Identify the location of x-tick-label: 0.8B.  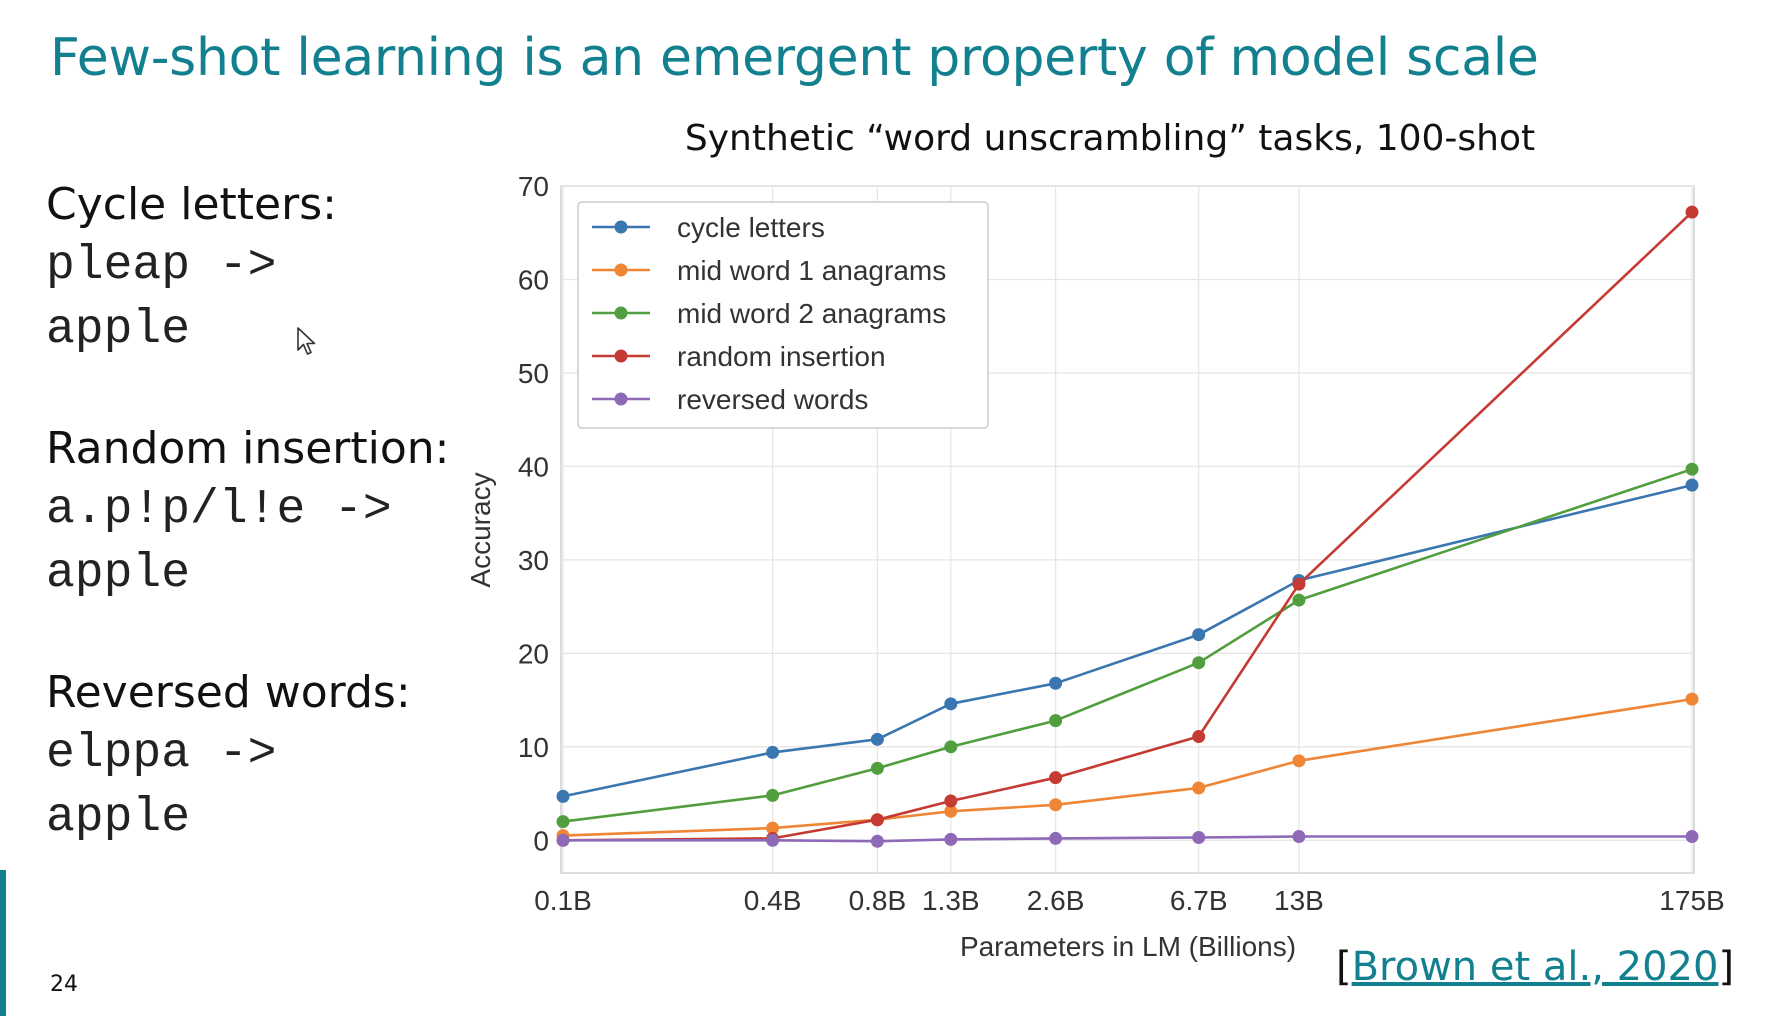
(878, 900).